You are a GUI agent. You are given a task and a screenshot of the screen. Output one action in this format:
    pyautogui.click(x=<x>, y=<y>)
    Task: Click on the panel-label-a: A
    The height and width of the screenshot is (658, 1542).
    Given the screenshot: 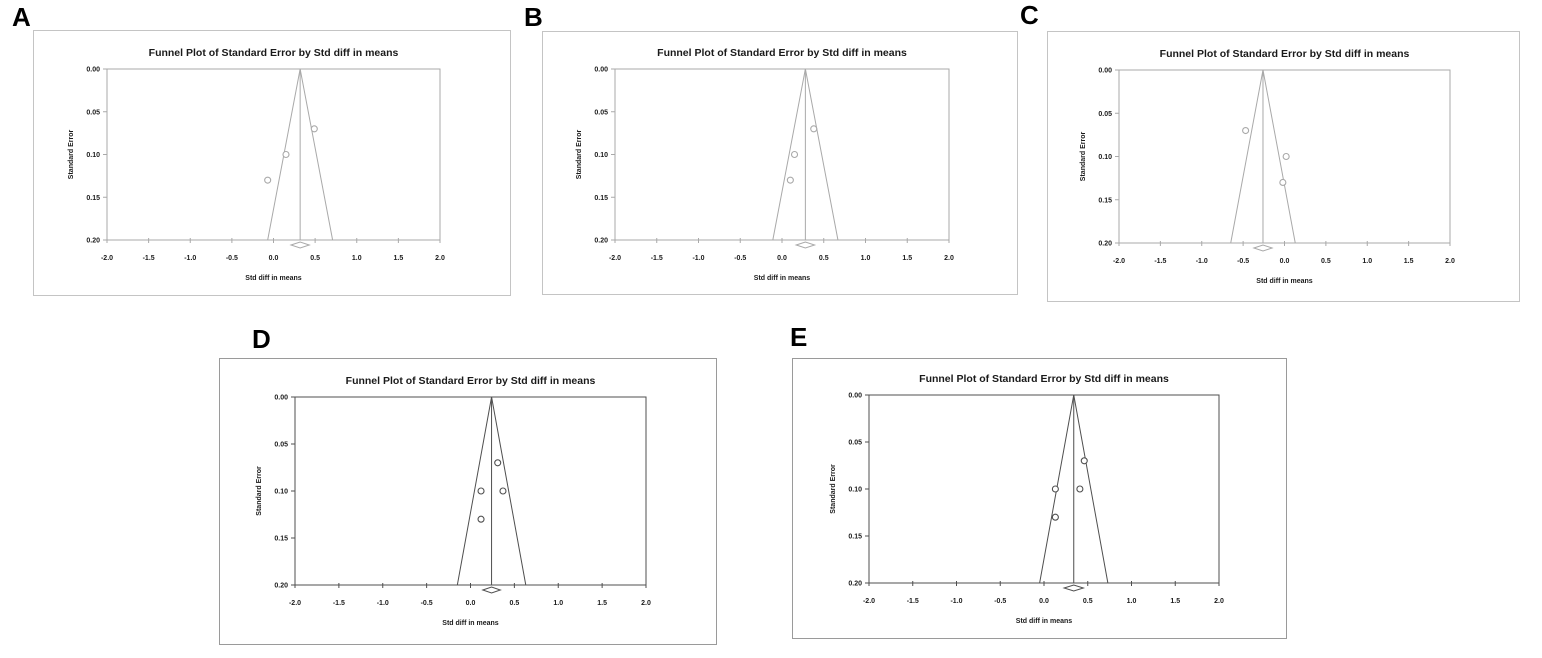 What is the action you would take?
    pyautogui.click(x=21, y=17)
    